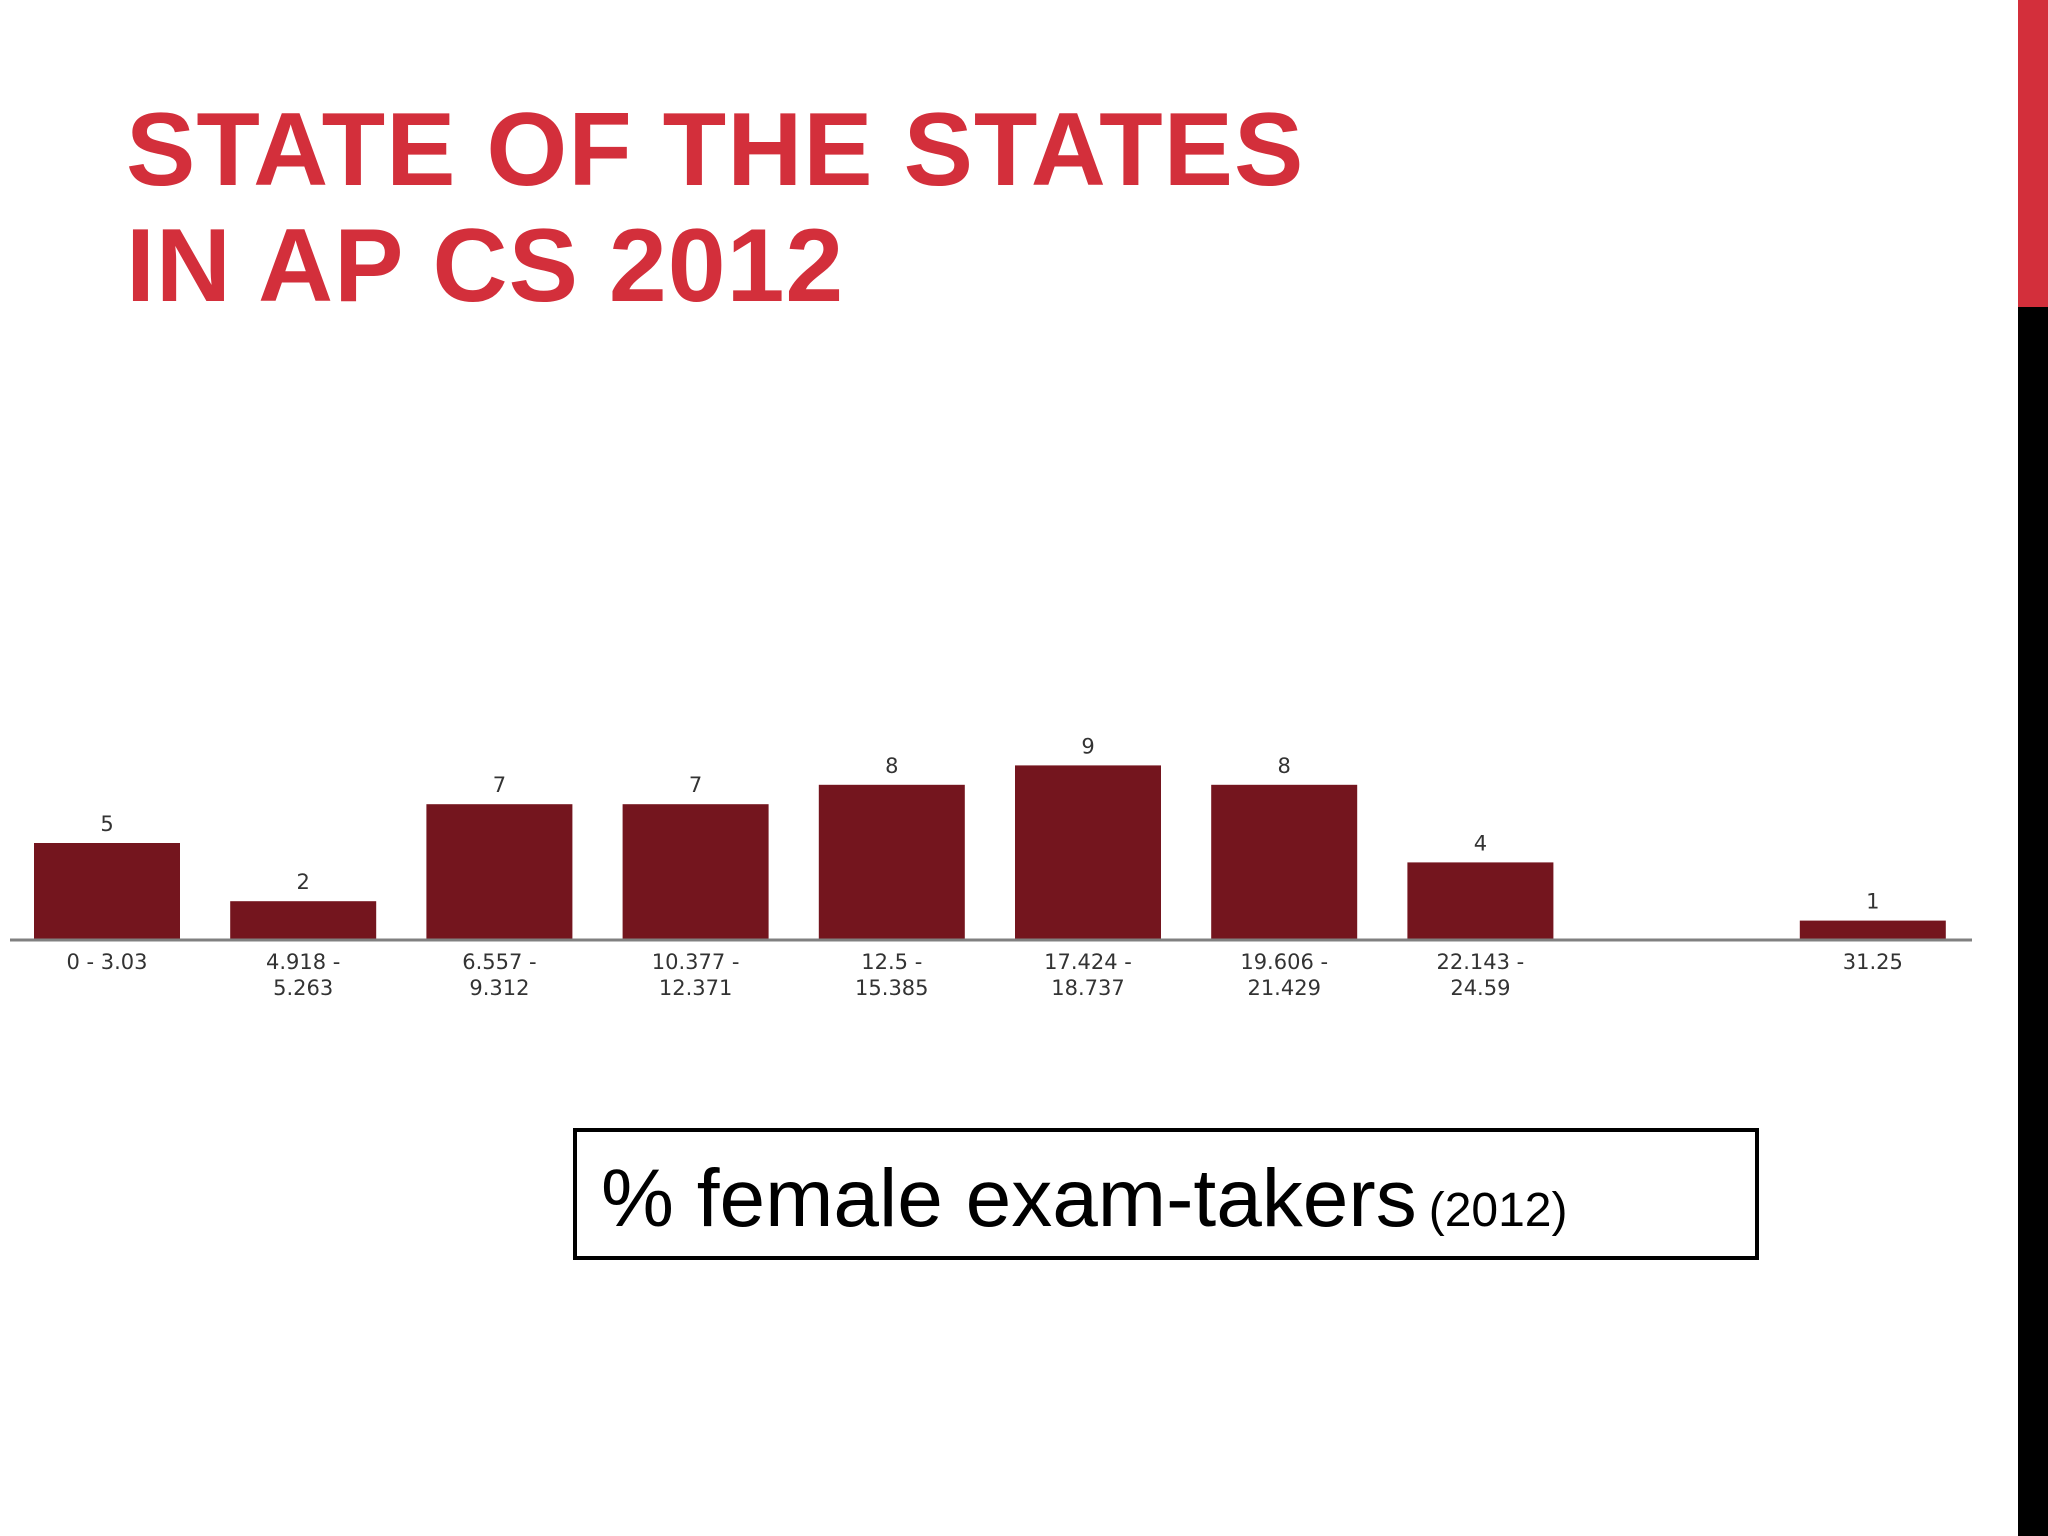 The height and width of the screenshot is (1536, 2048). I want to click on tick-label-4-0: 12.5 -, so click(891, 962).